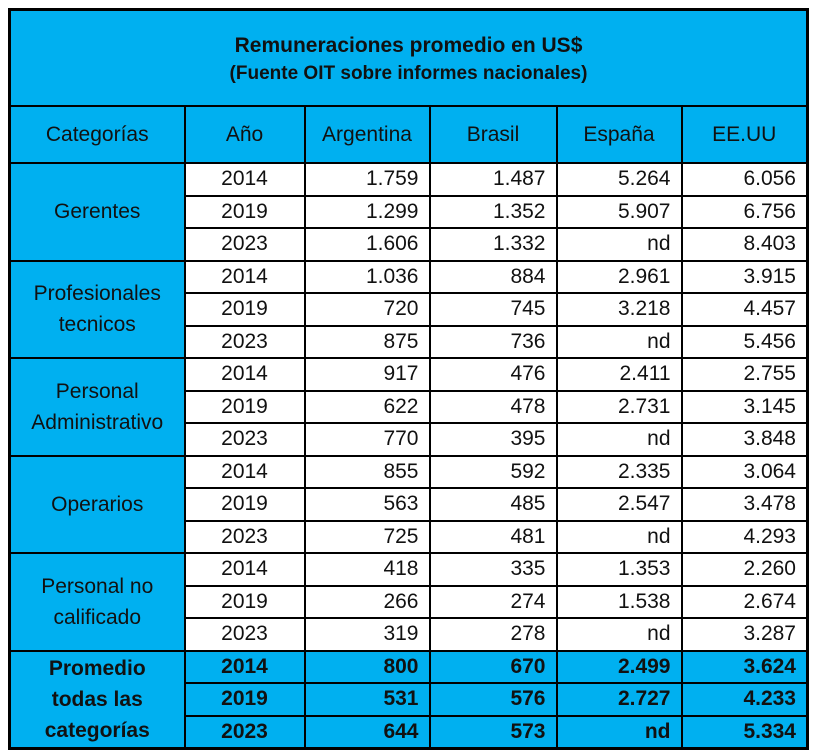 The height and width of the screenshot is (753, 814). I want to click on value-cell-brasil: 274, so click(493, 601).